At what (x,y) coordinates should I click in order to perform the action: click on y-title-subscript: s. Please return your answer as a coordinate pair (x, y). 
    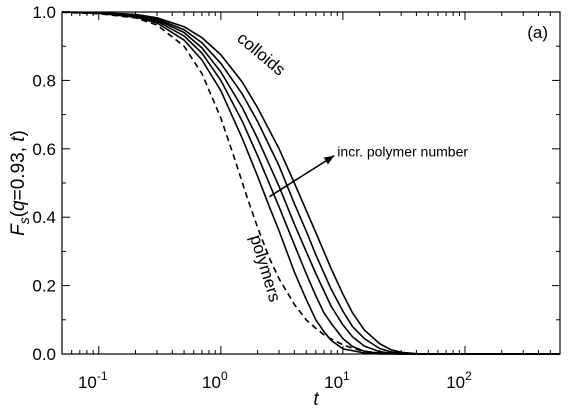
    Looking at the image, I should click on (24, 220).